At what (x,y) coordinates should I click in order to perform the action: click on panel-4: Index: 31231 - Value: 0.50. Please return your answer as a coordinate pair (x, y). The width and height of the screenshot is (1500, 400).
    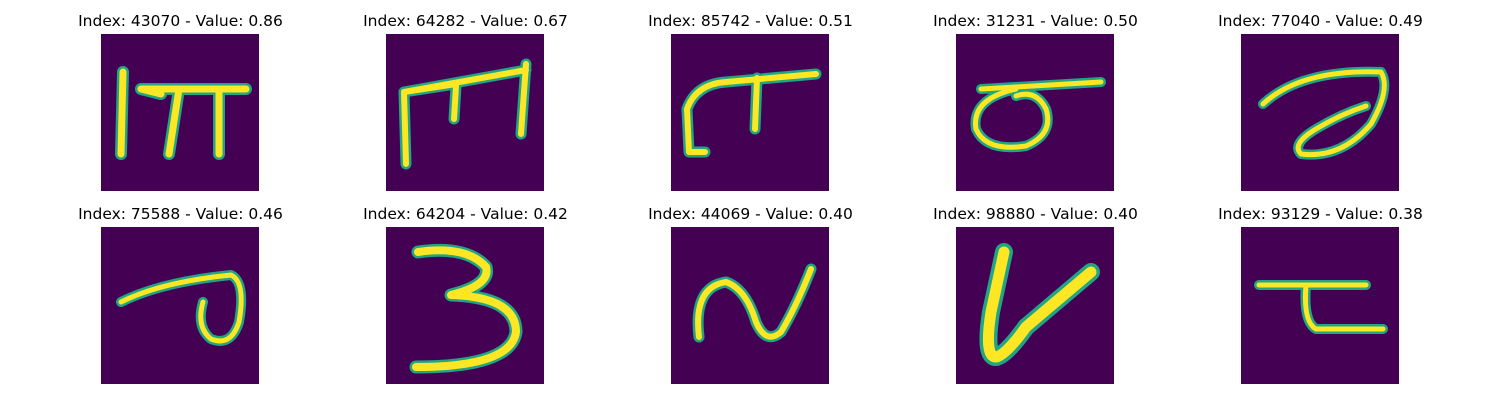
    Looking at the image, I should click on (1035, 103).